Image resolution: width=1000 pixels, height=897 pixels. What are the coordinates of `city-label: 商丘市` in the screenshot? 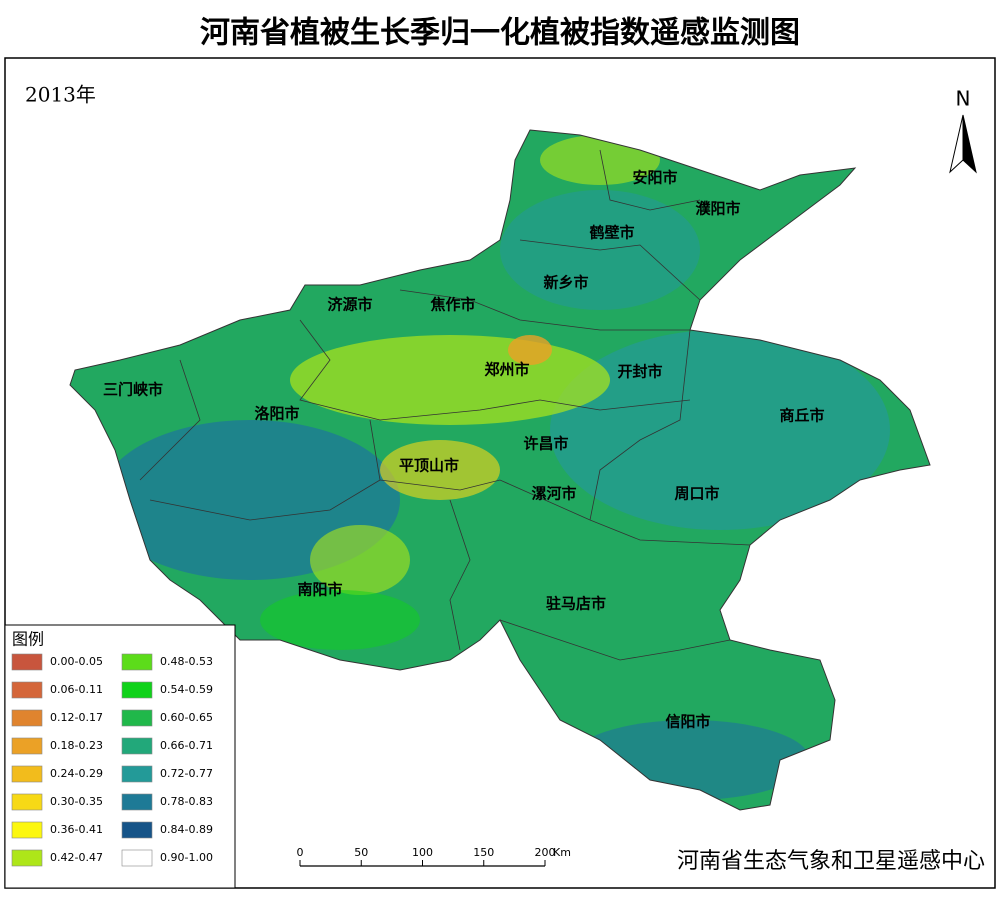 It's located at (801, 416).